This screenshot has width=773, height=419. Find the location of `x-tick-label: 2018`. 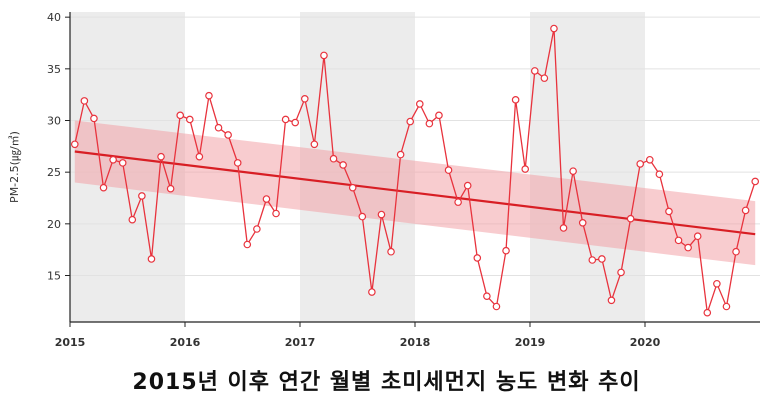

x-tick-label: 2018 is located at coordinates (415, 342).